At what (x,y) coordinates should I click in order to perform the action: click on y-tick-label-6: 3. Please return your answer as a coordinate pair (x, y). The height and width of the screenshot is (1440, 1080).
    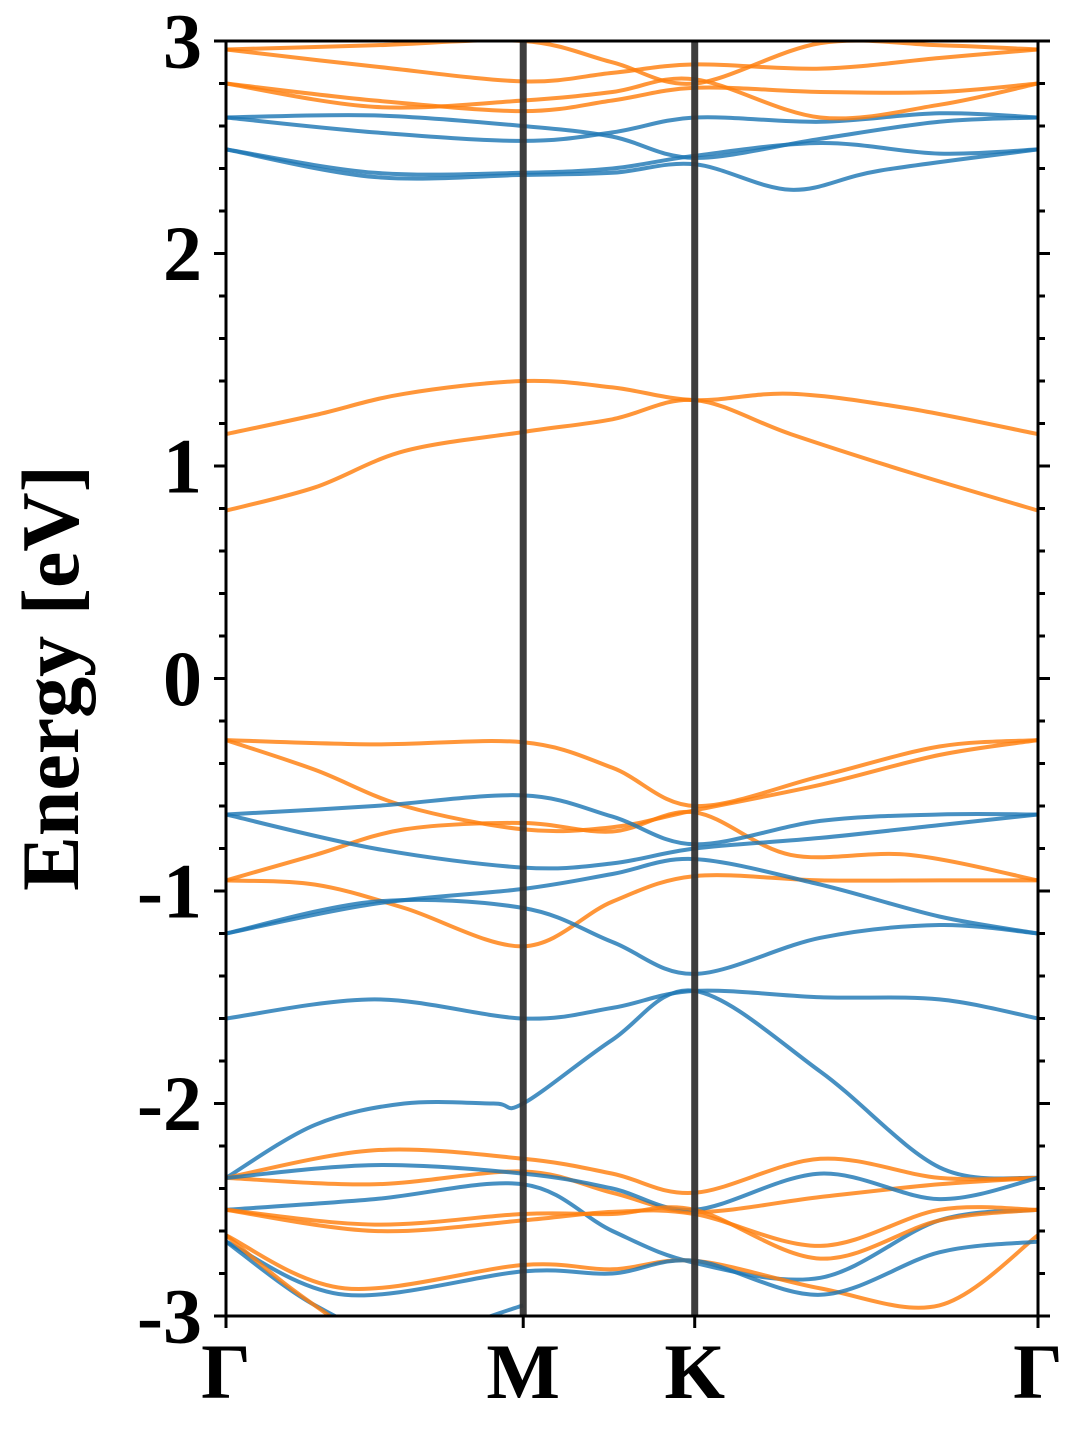
    Looking at the image, I should click on (182, 42).